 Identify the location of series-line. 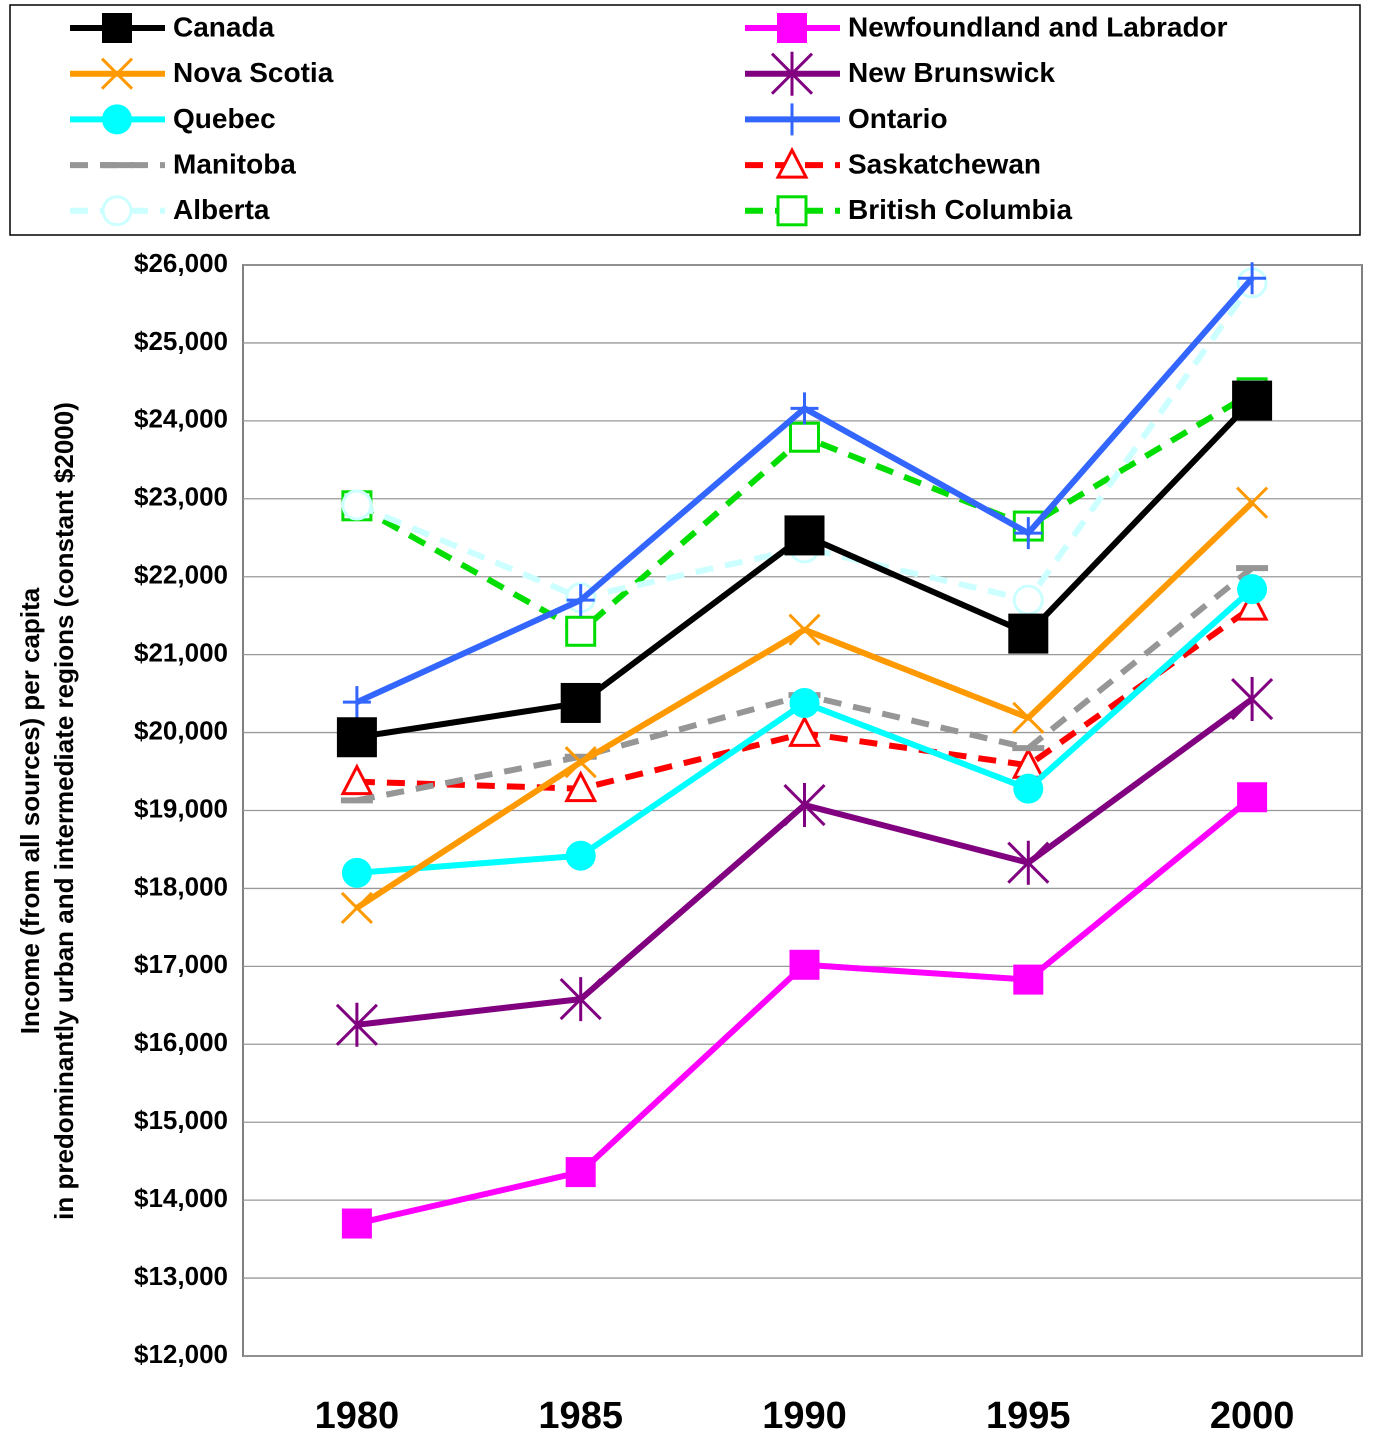
(805, 442).